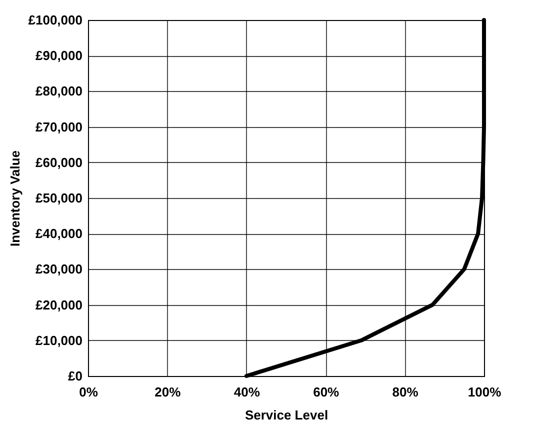 This screenshot has height=441, width=550. I want to click on y-axis-title: Inventory Value, so click(14, 198).